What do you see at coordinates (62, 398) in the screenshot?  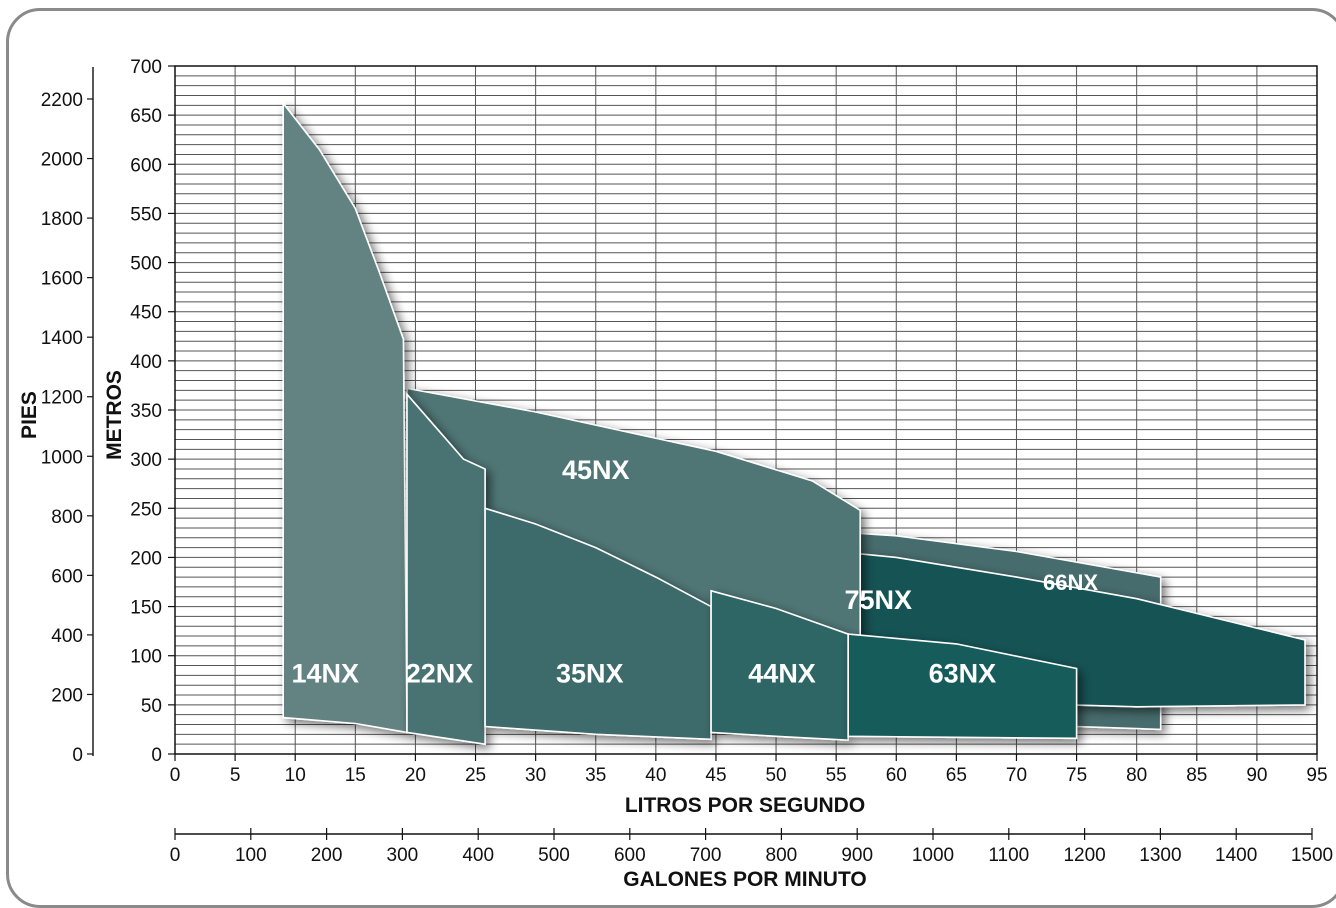 I see `y2-tick-label: 1200` at bounding box center [62, 398].